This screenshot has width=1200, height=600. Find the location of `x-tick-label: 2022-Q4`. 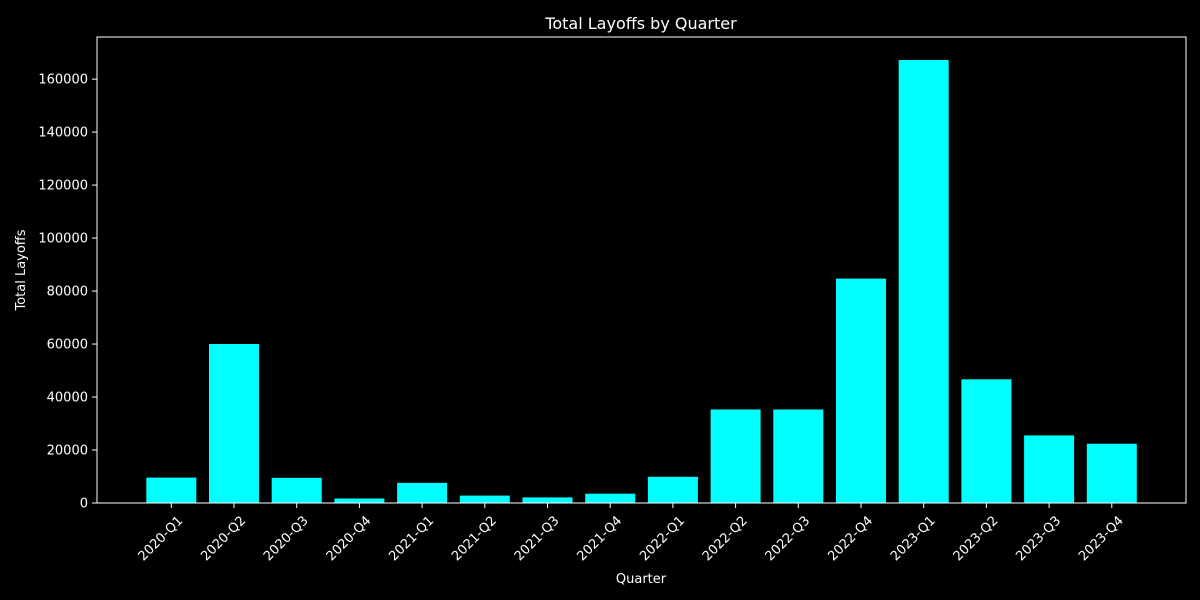

x-tick-label: 2022-Q4 is located at coordinates (850, 538).